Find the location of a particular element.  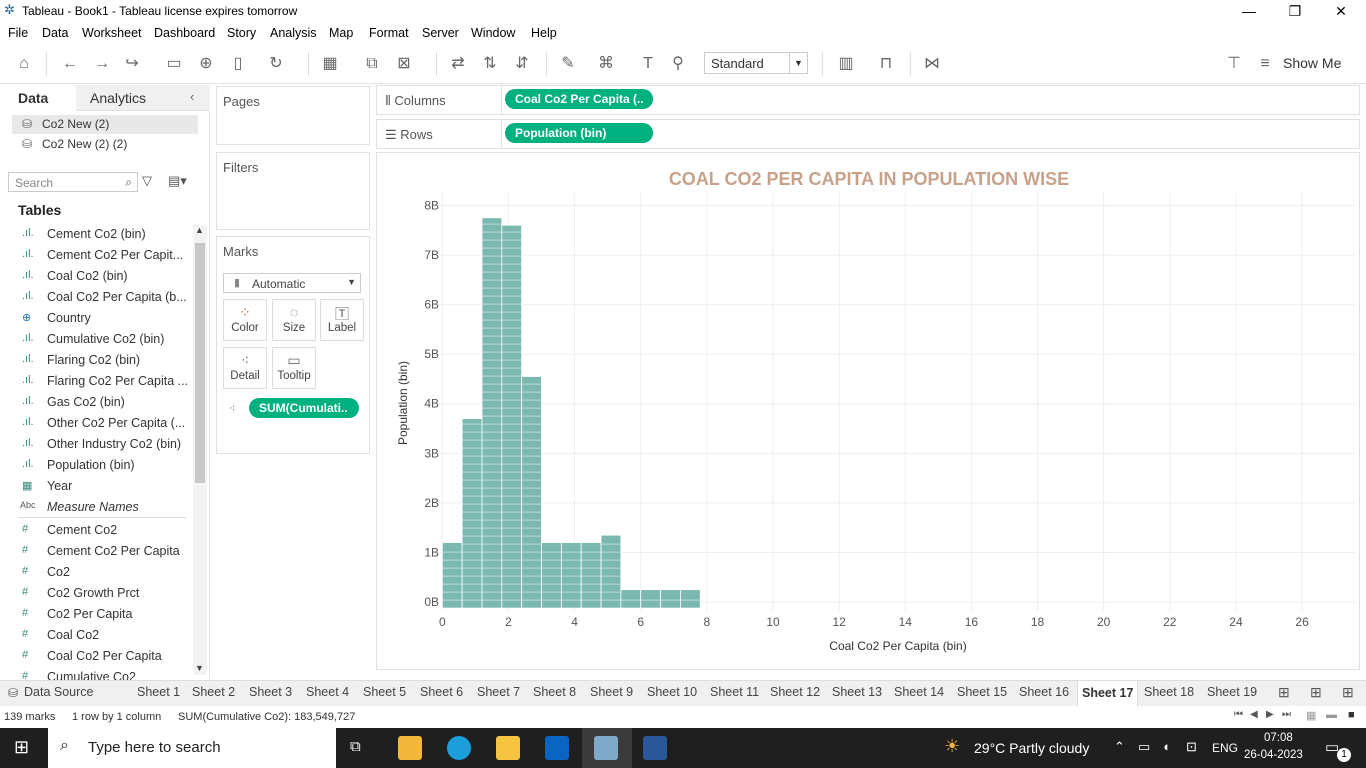

size-button: ◌ Size is located at coordinates (294, 320).